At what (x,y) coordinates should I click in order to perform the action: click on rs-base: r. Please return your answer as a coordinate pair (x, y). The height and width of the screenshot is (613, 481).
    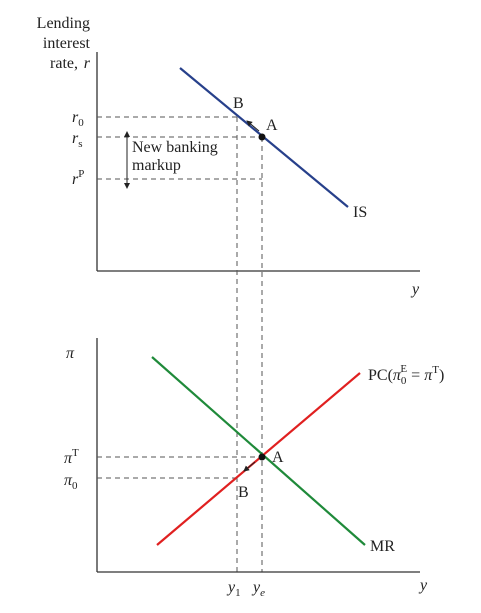
    Looking at the image, I should click on (75, 138).